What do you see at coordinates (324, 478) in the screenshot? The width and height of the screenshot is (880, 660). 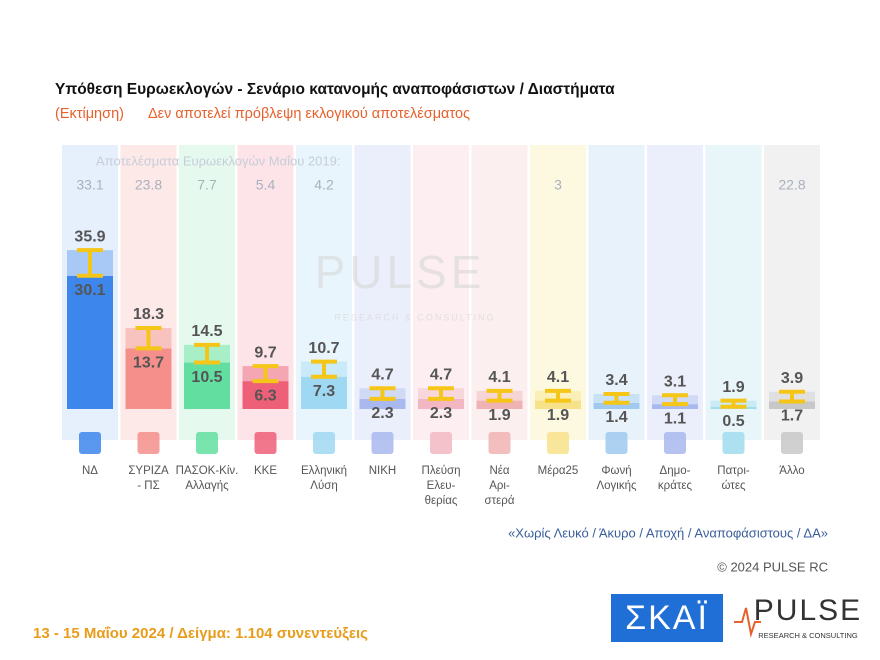 I see `category-label: Ελληνική Λύση` at bounding box center [324, 478].